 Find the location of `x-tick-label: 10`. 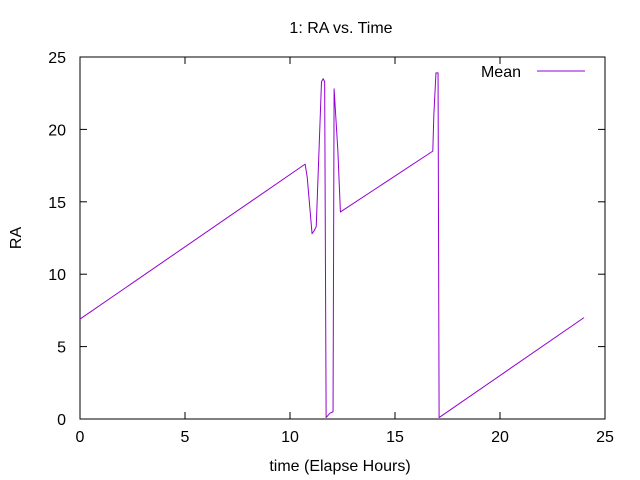

x-tick-label: 10 is located at coordinates (290, 437).